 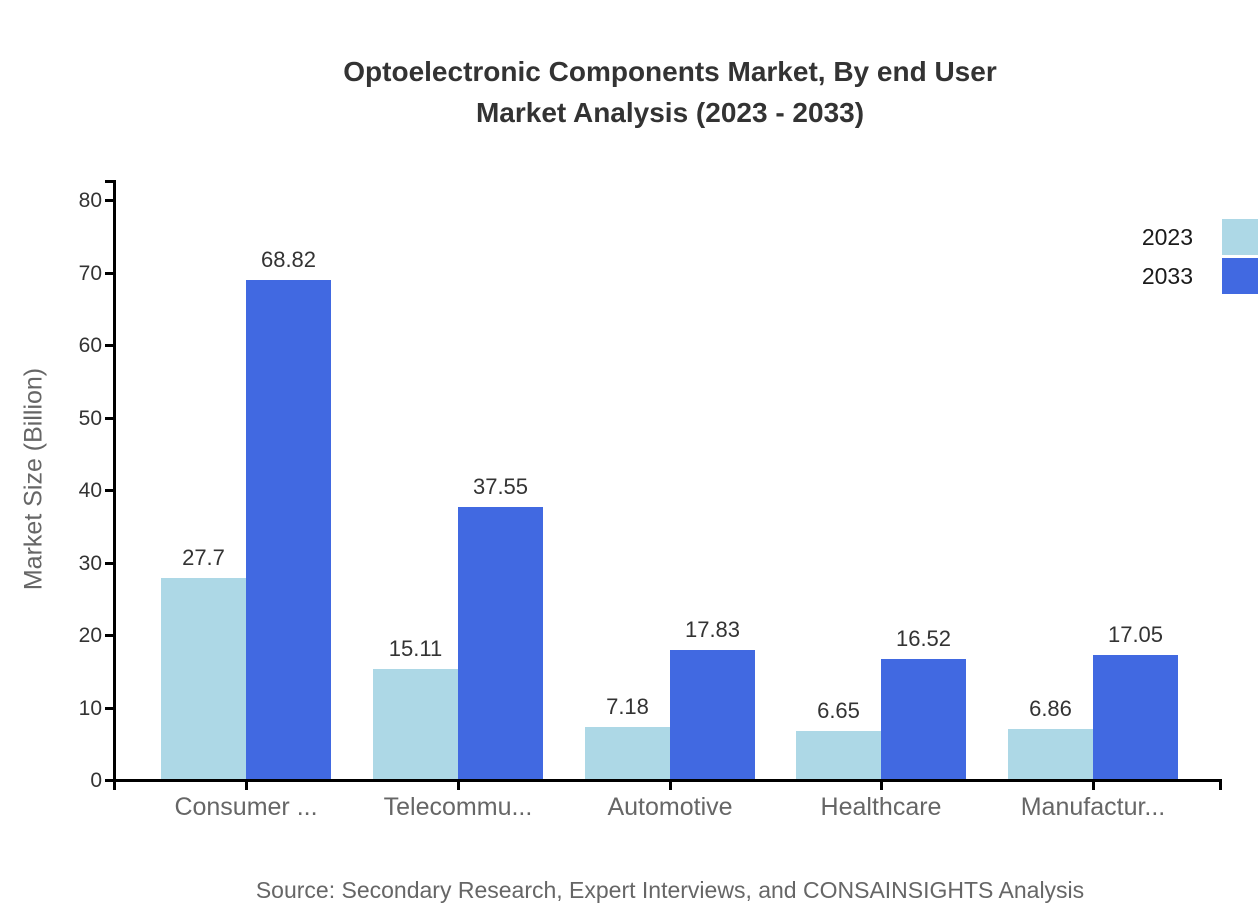 I want to click on legend-item-2033: 2033, so click(x=1200, y=276).